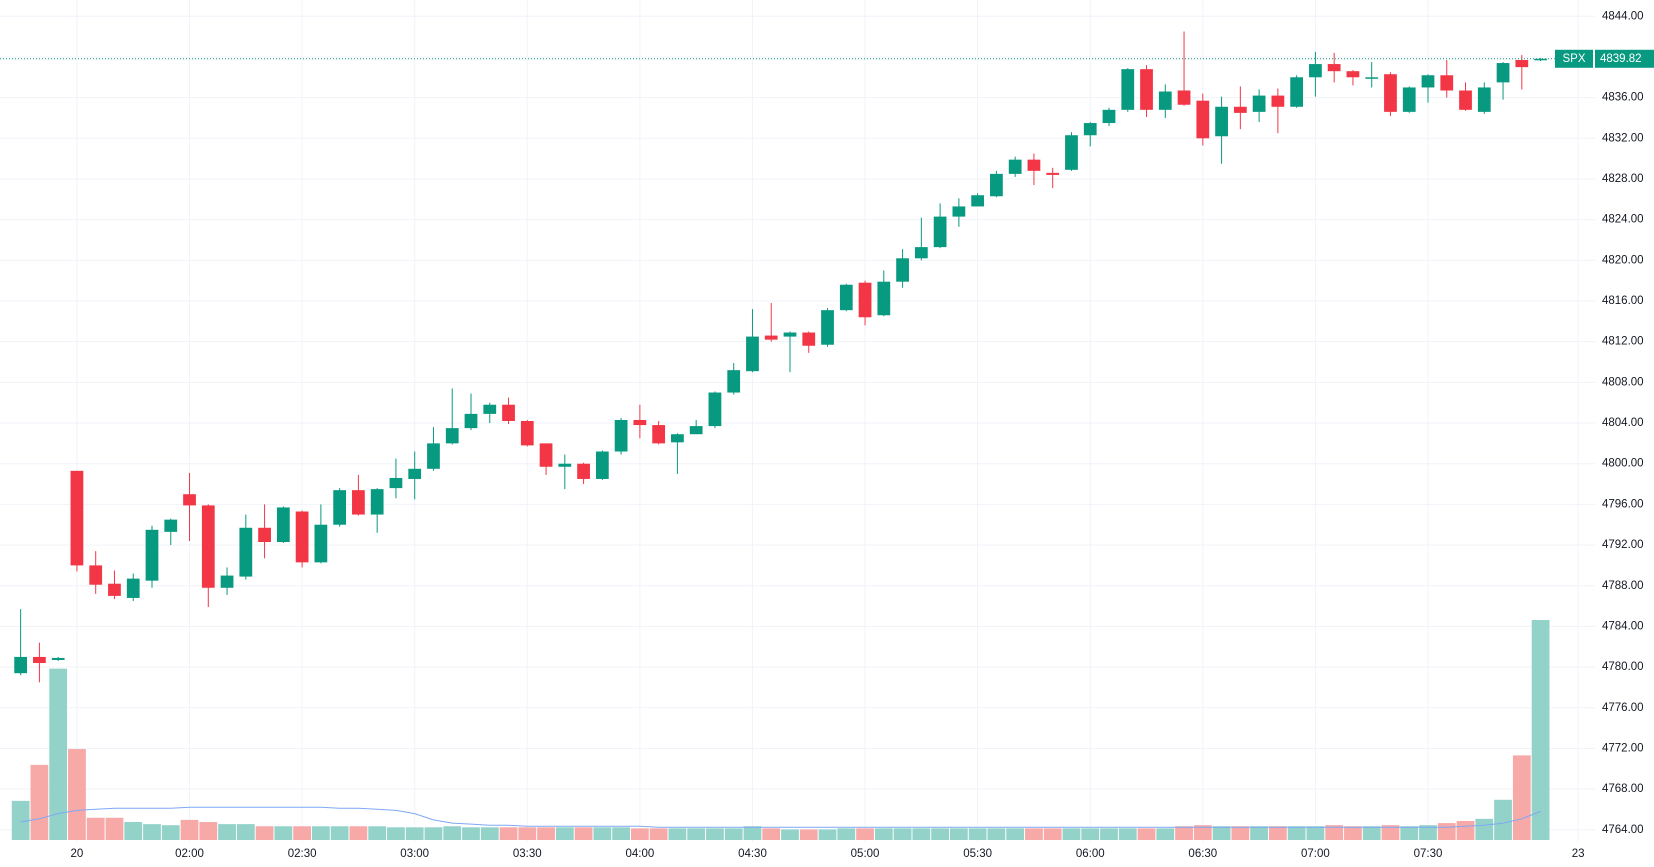 The height and width of the screenshot is (867, 1654). Describe the element at coordinates (1623, 16) in the screenshot. I see `y-tick-label: 4844.00` at that location.